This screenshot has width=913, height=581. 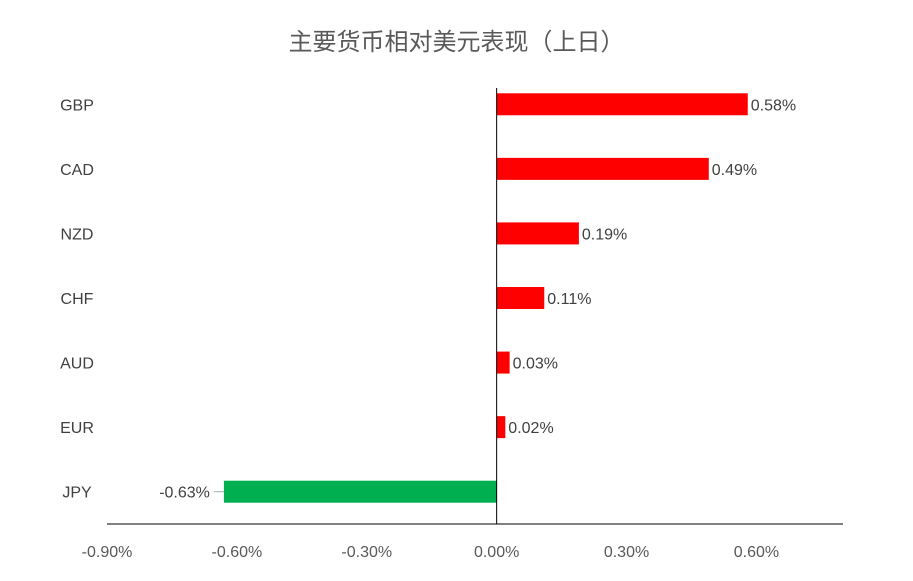 What do you see at coordinates (237, 552) in the screenshot?
I see `x-tick-label: -0.60%` at bounding box center [237, 552].